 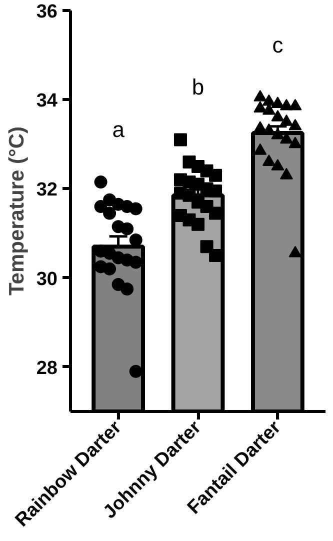 I want to click on y-tick-label: 34, so click(x=47, y=101).